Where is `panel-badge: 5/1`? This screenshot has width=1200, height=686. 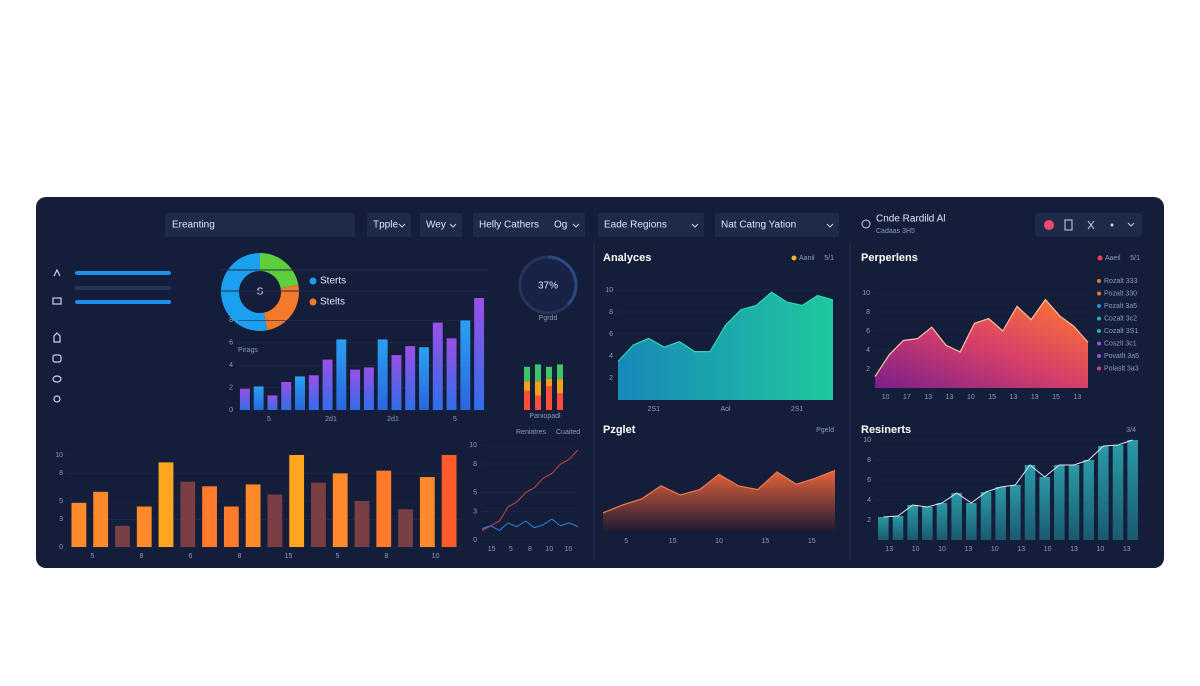
panel-badge: 5/1 is located at coordinates (829, 258).